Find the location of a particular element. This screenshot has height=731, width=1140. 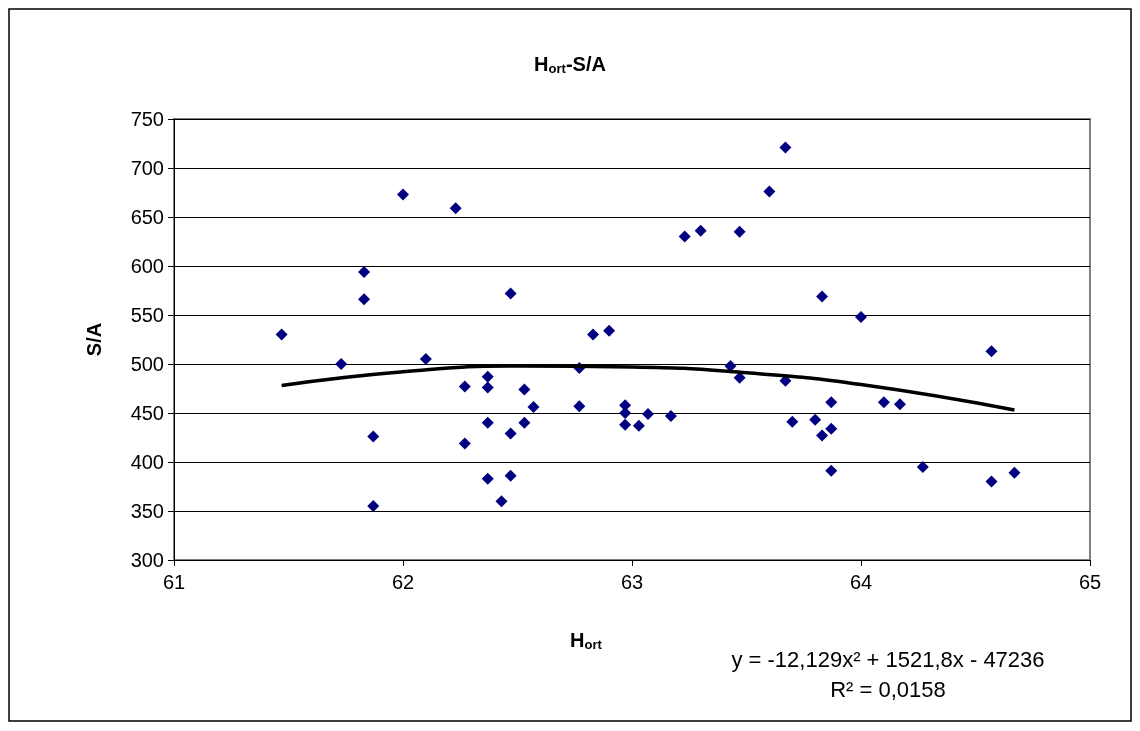

y-tick-label: 550 is located at coordinates (147, 315).